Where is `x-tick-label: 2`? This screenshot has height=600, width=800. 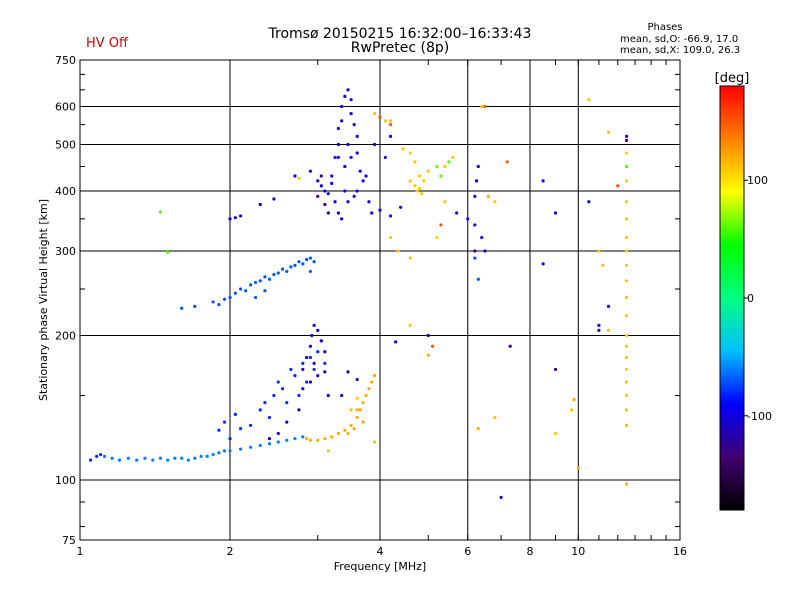
x-tick-label: 2 is located at coordinates (230, 551).